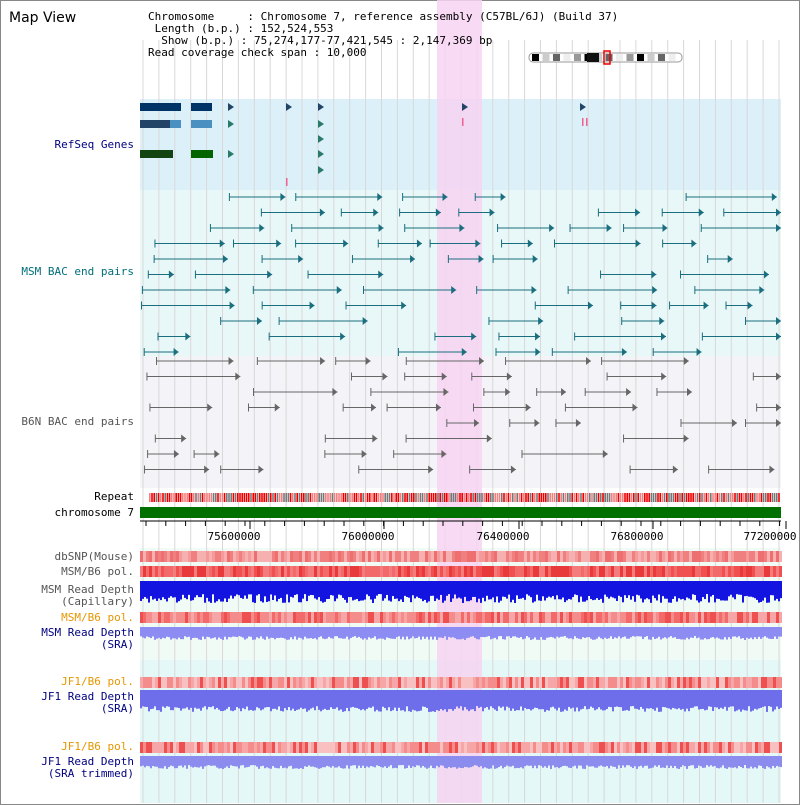  I want to click on track-label-b6n-bac: B6N BAC end pairs, so click(77, 421).